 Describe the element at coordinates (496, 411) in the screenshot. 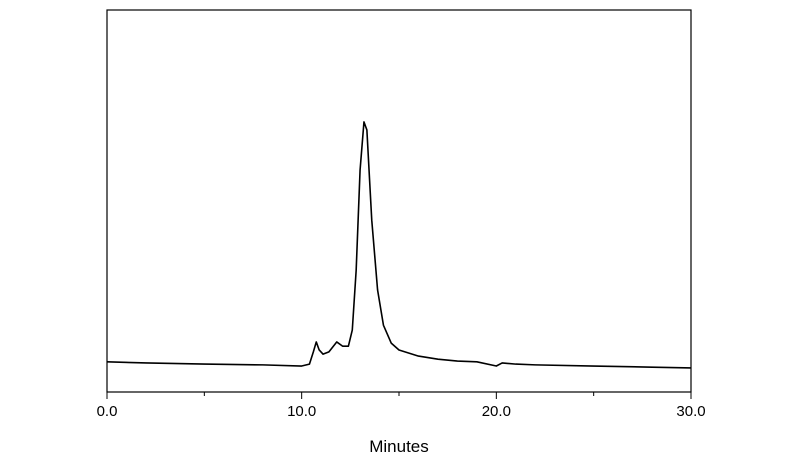

I see `x-tick-label: 20.0` at that location.